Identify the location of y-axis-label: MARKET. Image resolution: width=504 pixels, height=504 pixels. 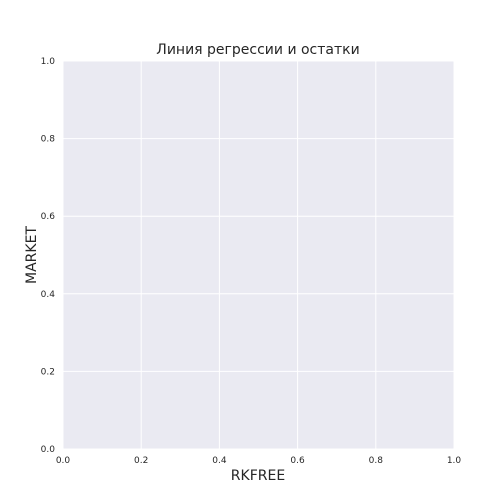
(32, 255).